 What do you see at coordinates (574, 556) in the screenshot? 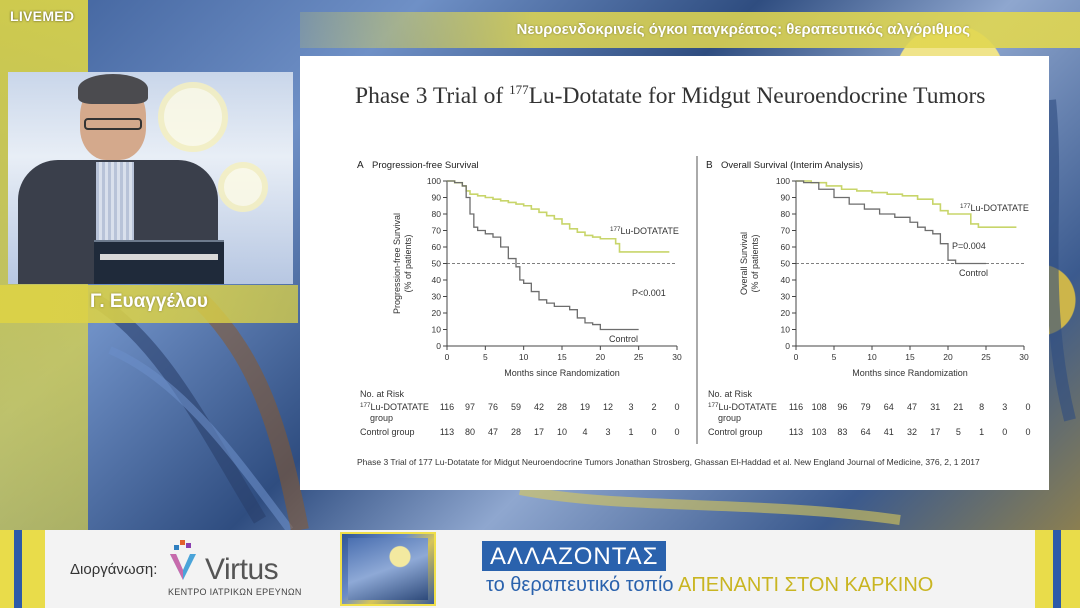
I see `tagline-box: ΑΛΛΑΖΟΝΤΑΣ` at bounding box center [574, 556].